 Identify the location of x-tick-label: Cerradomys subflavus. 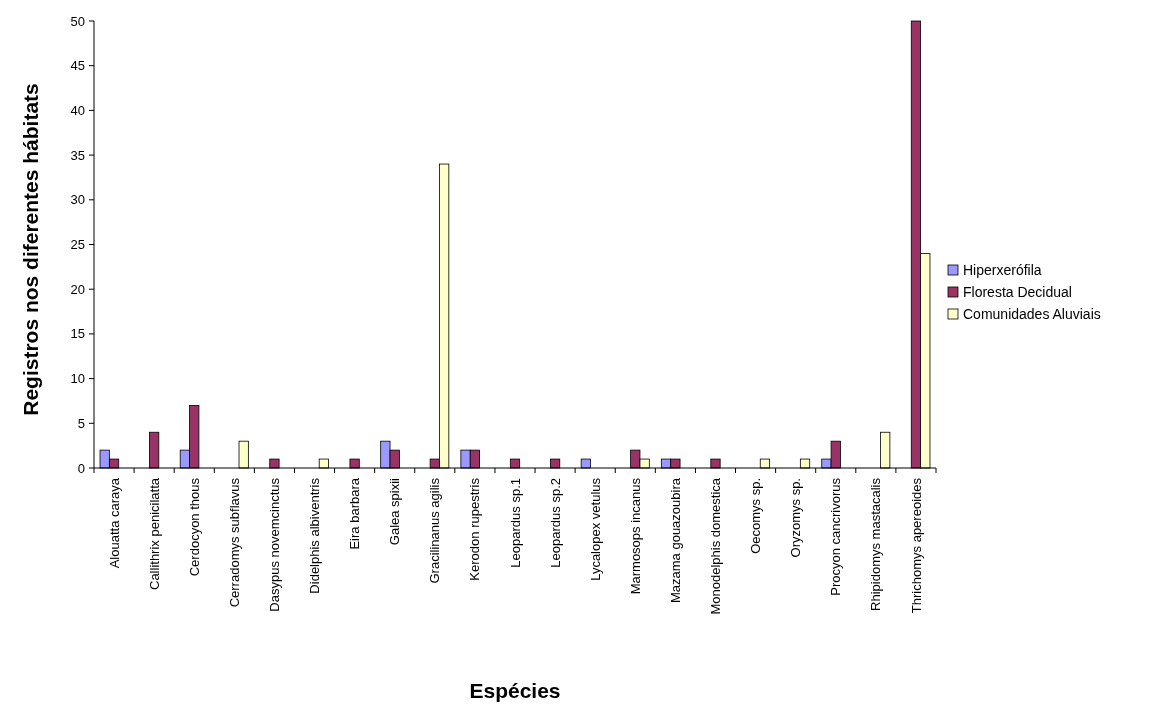
(234, 542).